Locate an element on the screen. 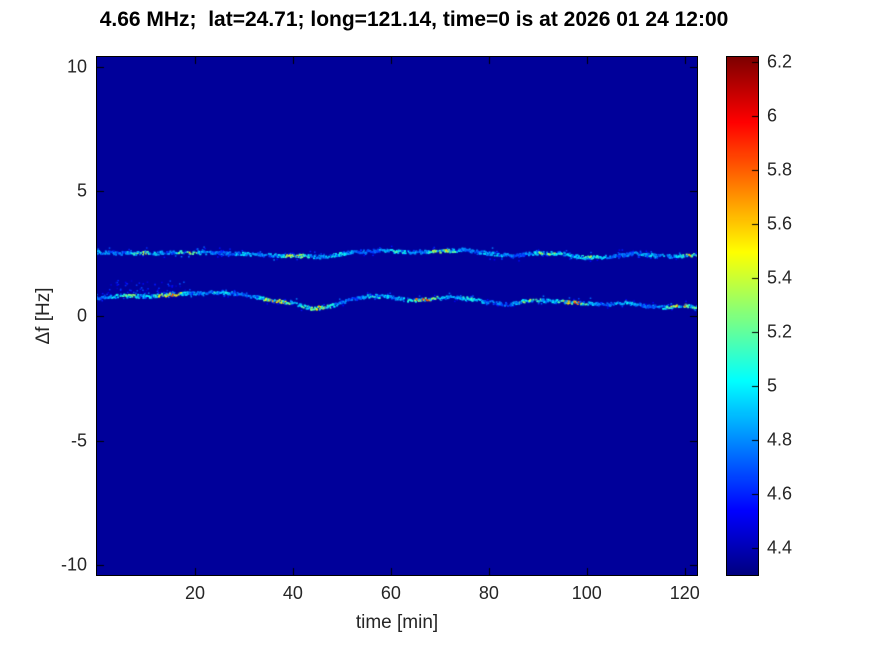 The width and height of the screenshot is (875, 656). x-axis-label: time [min] is located at coordinates (397, 622).